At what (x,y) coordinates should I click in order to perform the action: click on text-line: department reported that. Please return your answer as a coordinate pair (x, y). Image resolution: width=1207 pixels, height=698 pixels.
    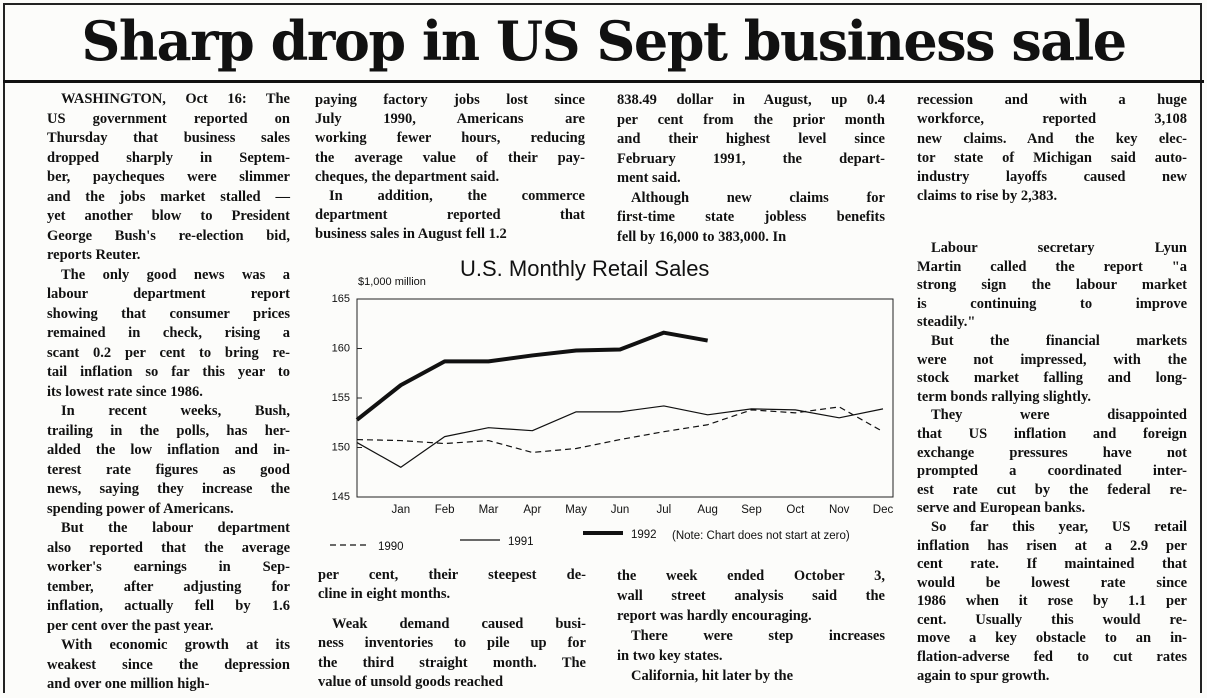
    Looking at the image, I should click on (450, 215).